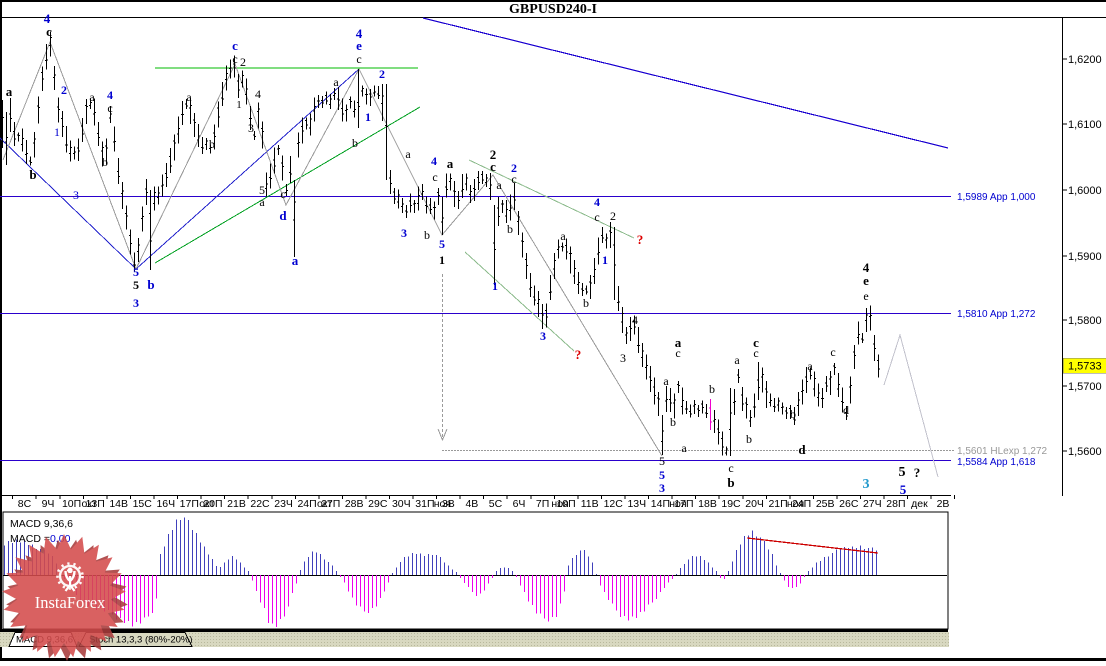 The width and height of the screenshot is (1106, 666). Describe the element at coordinates (25, 504) in the screenshot. I see `svg-text: 8С` at that location.